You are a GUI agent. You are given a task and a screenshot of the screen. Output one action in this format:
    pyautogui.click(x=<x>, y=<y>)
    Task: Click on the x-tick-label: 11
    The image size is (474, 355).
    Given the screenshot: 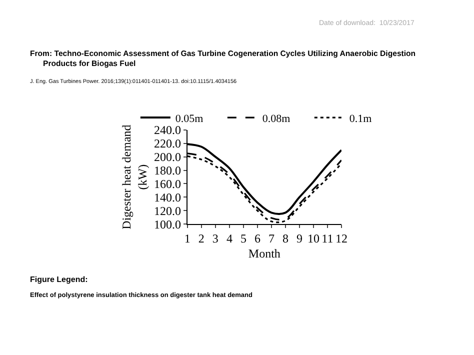 What is the action you would take?
    pyautogui.click(x=328, y=238)
    